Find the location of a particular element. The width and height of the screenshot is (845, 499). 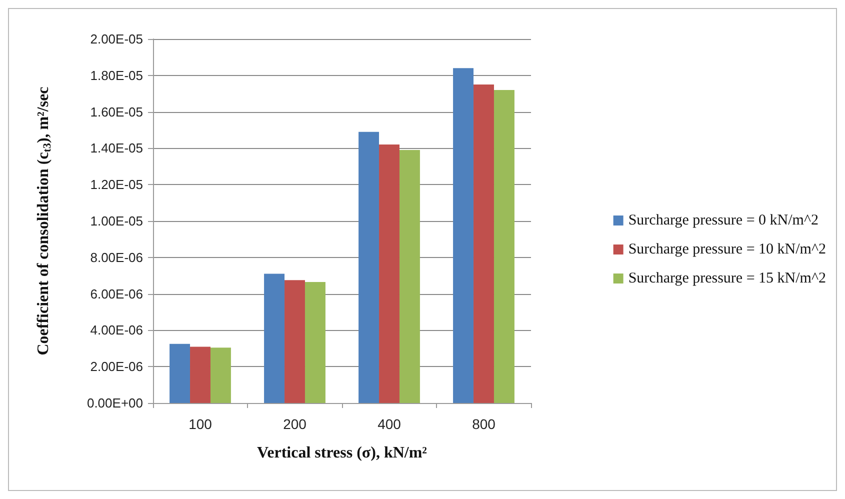

y-tick-label: 2.00E-06 is located at coordinates (116, 366).